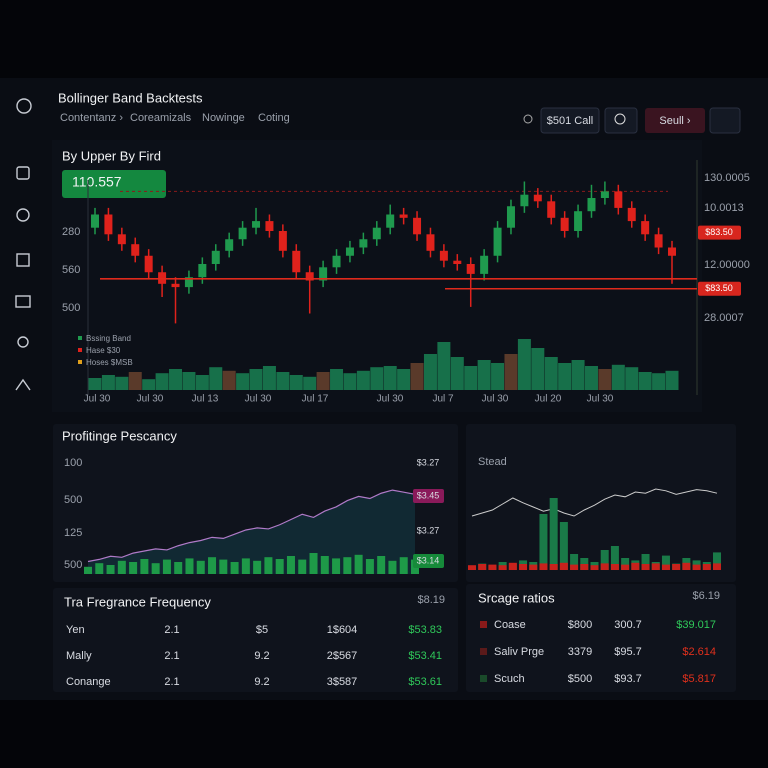 Image resolution: width=768 pixels, height=768 pixels. Describe the element at coordinates (103, 350) in the screenshot. I see `legend-entry: Hase $30` at that location.